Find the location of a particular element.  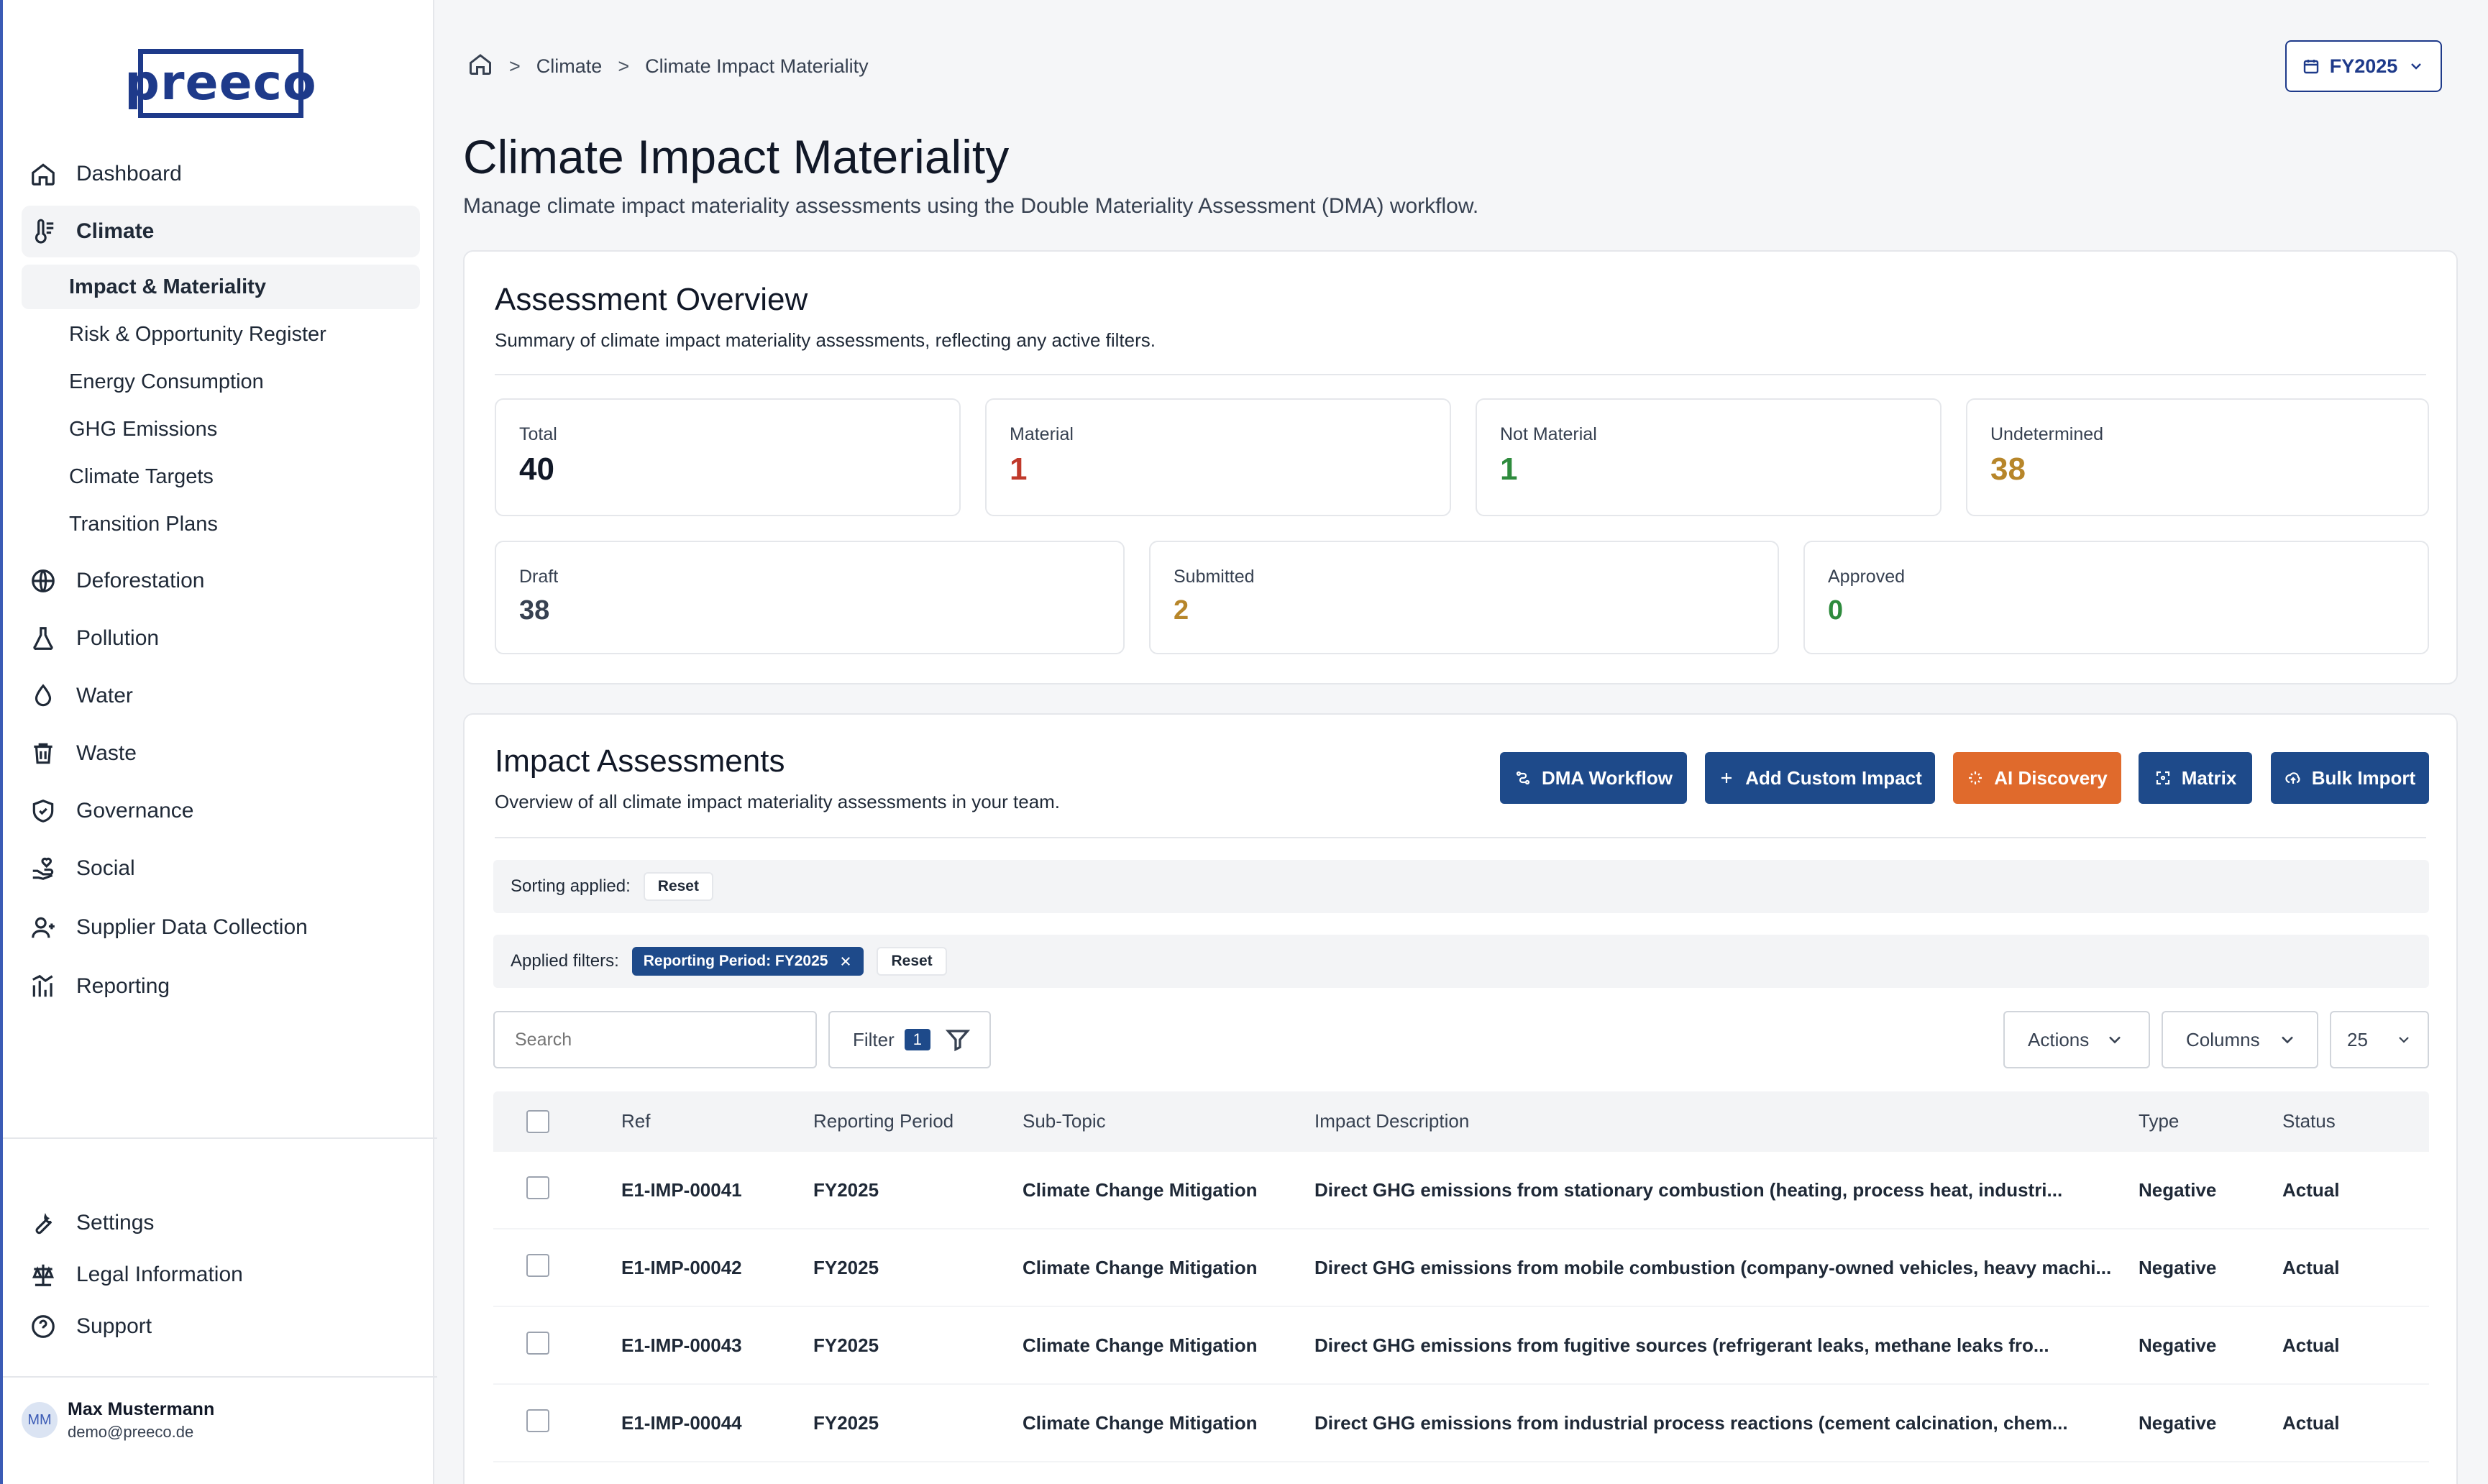

sidebar-item-climate: Climate is located at coordinates (221, 231).